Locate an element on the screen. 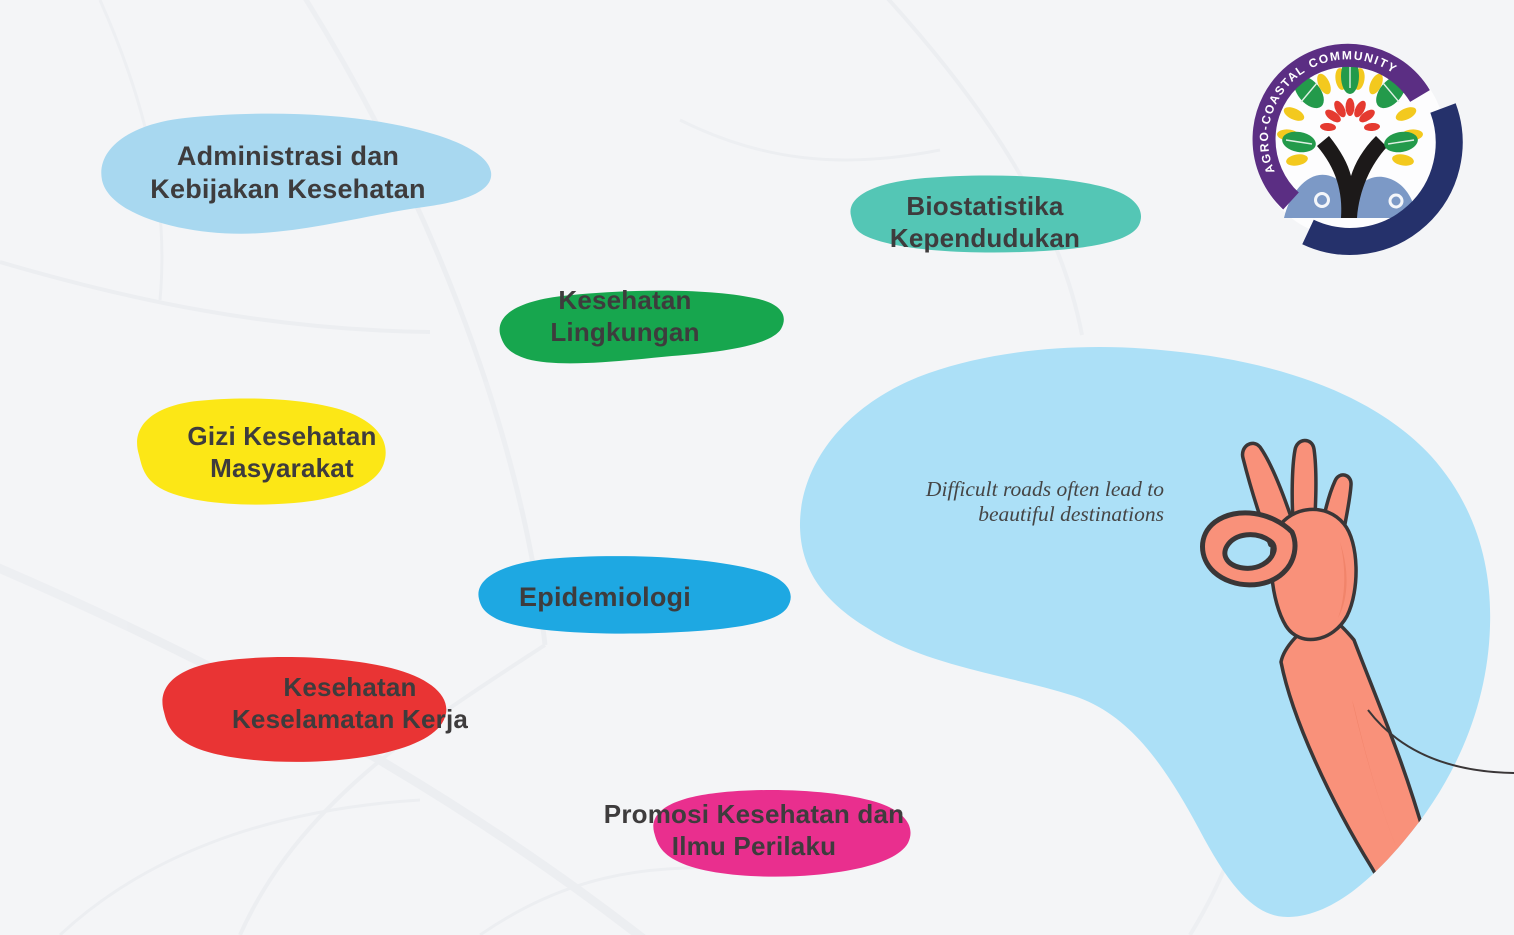 This screenshot has width=1514, height=935. quote-line: beautiful destinations is located at coordinates (1071, 514).